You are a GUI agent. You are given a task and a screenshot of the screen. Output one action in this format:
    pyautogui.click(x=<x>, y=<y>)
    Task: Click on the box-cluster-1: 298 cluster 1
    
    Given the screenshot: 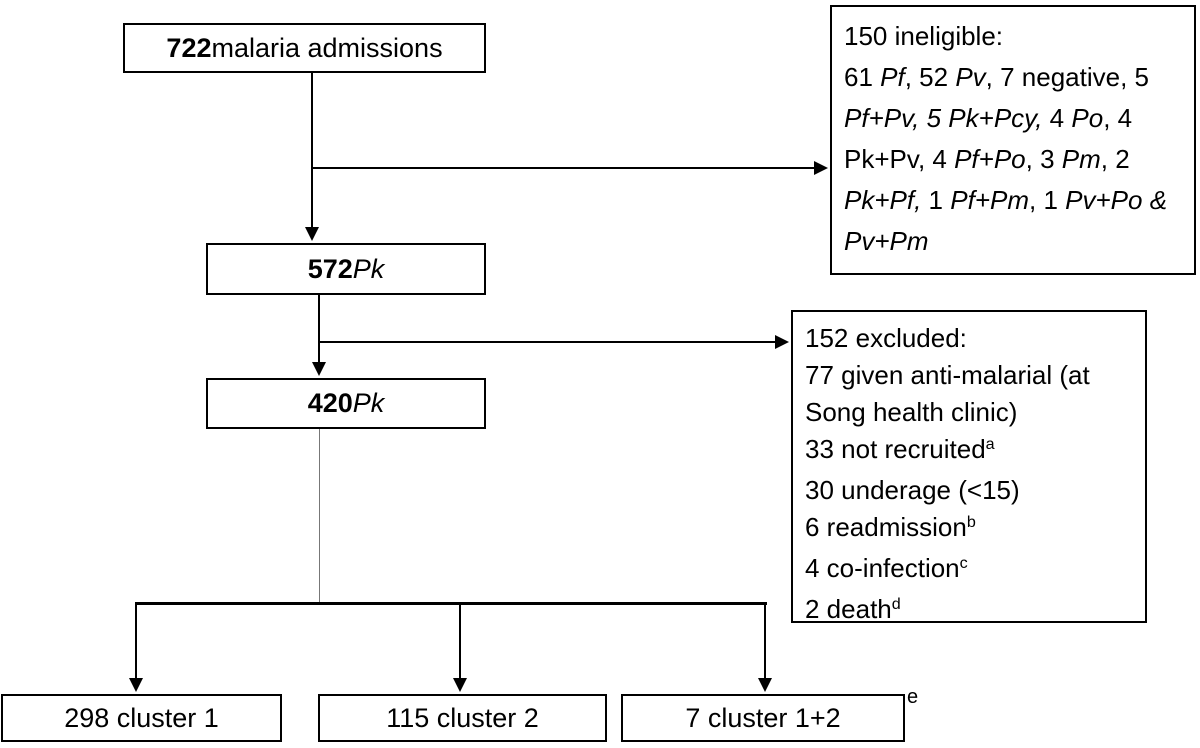 What is the action you would take?
    pyautogui.click(x=141, y=718)
    